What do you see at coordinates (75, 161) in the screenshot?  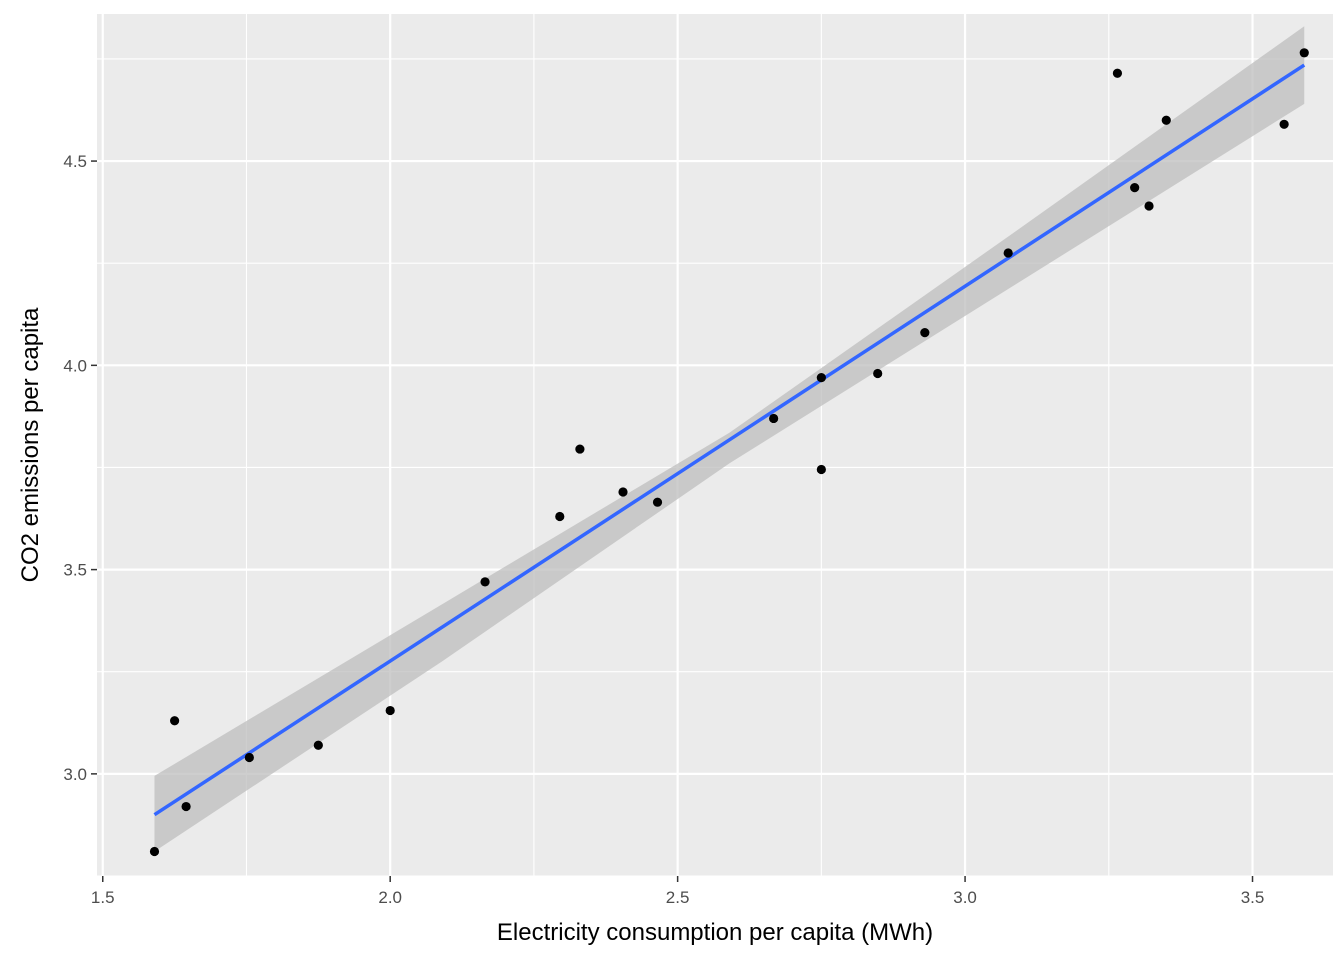 I see `y-tick-label: 4.5` at bounding box center [75, 161].